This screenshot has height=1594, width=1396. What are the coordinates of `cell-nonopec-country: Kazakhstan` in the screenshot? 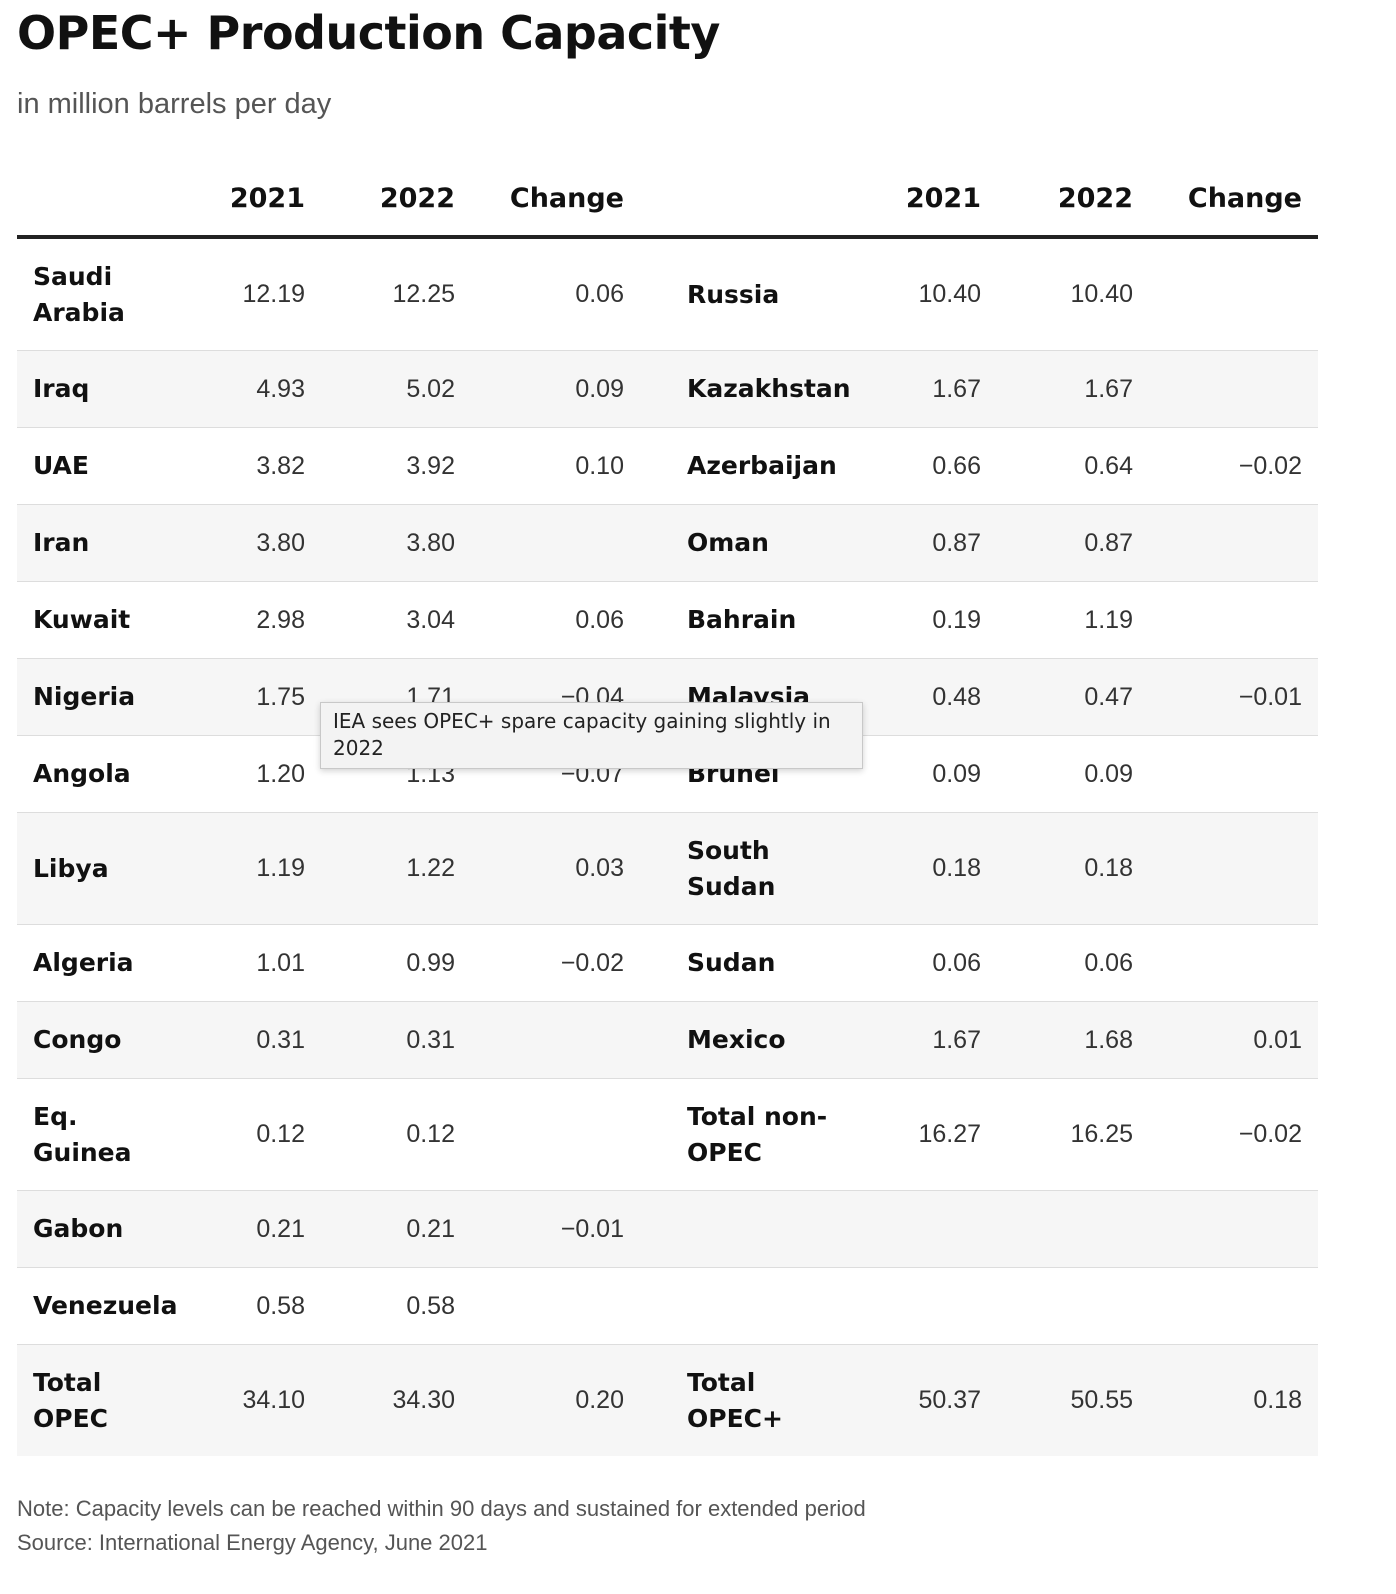 It's located at (769, 388).